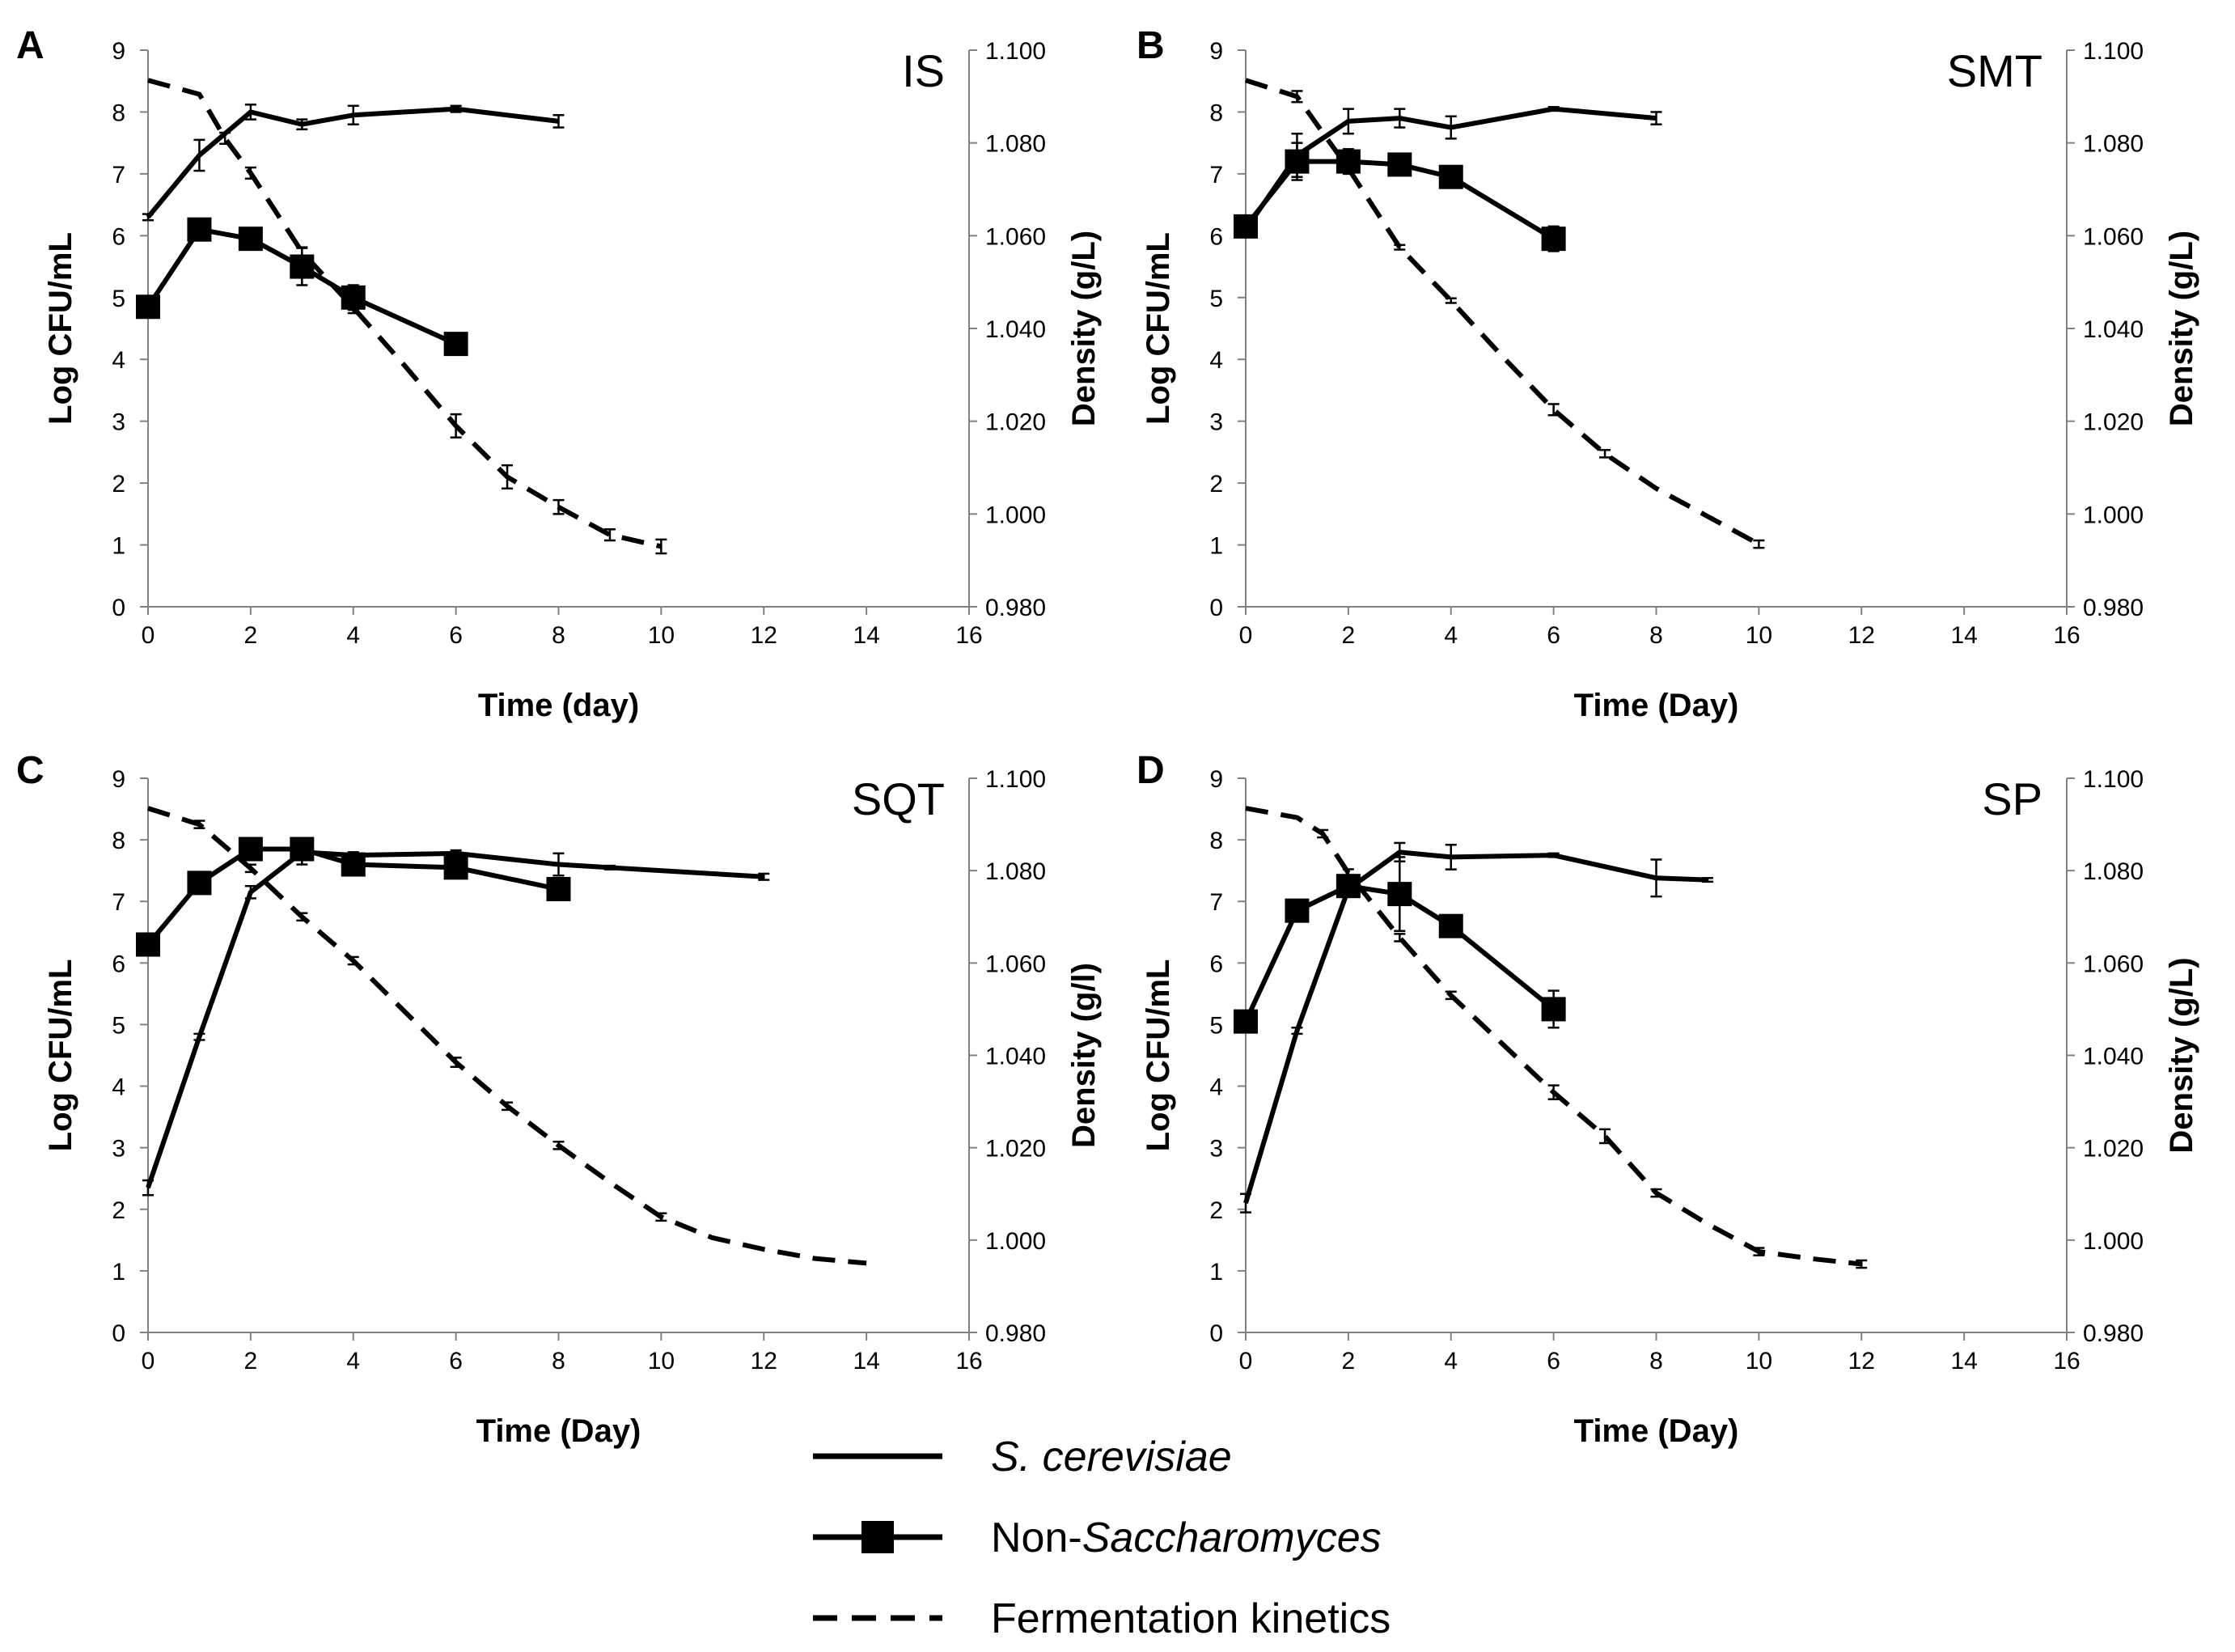  I want to click on y2-tick-label: 1.020, so click(2113, 422).